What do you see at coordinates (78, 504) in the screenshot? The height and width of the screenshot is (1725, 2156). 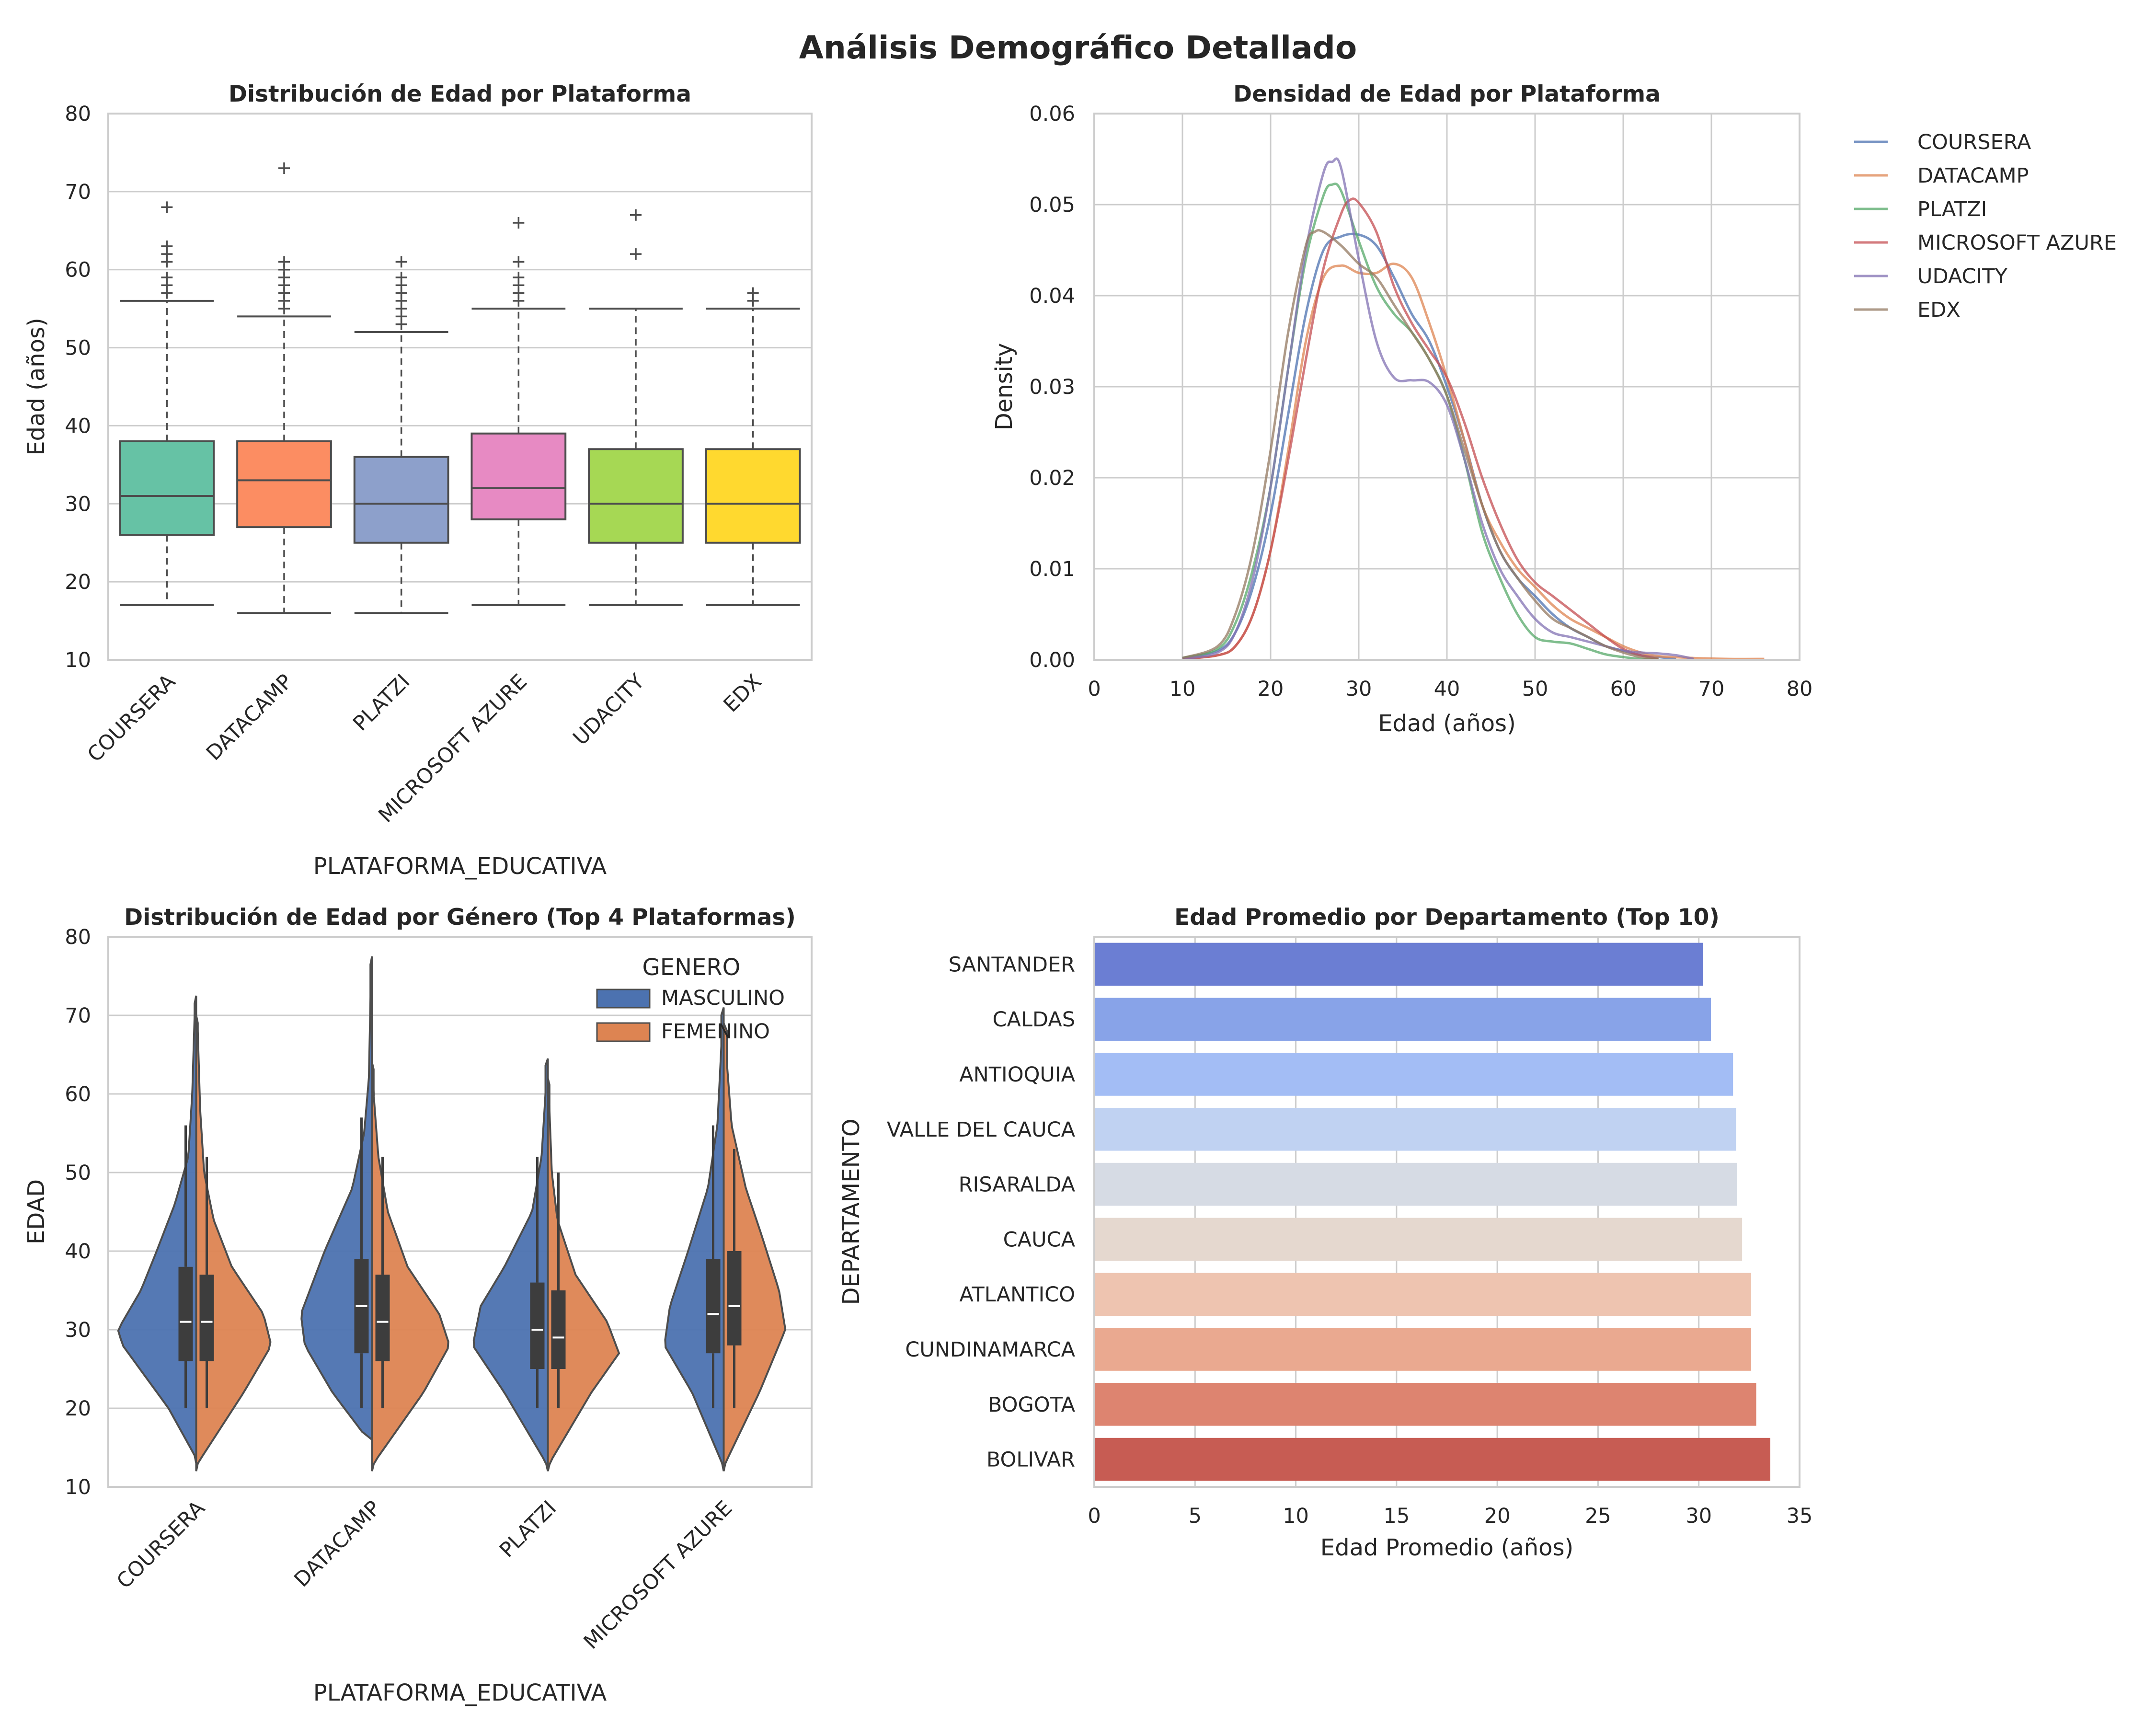 I see `boxplot-y-tick-label: 30` at bounding box center [78, 504].